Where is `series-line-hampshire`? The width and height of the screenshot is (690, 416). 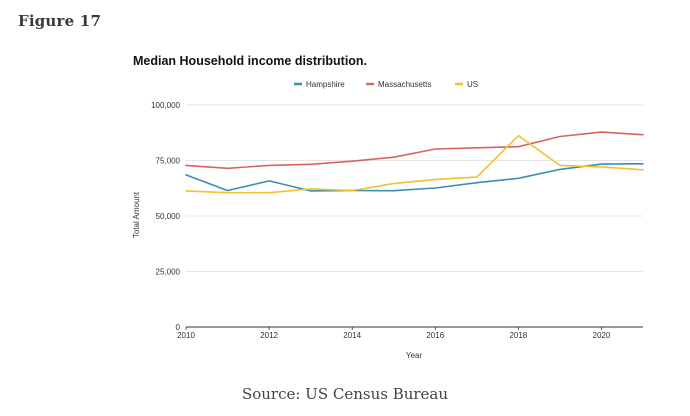 series-line-hampshire is located at coordinates (414, 177).